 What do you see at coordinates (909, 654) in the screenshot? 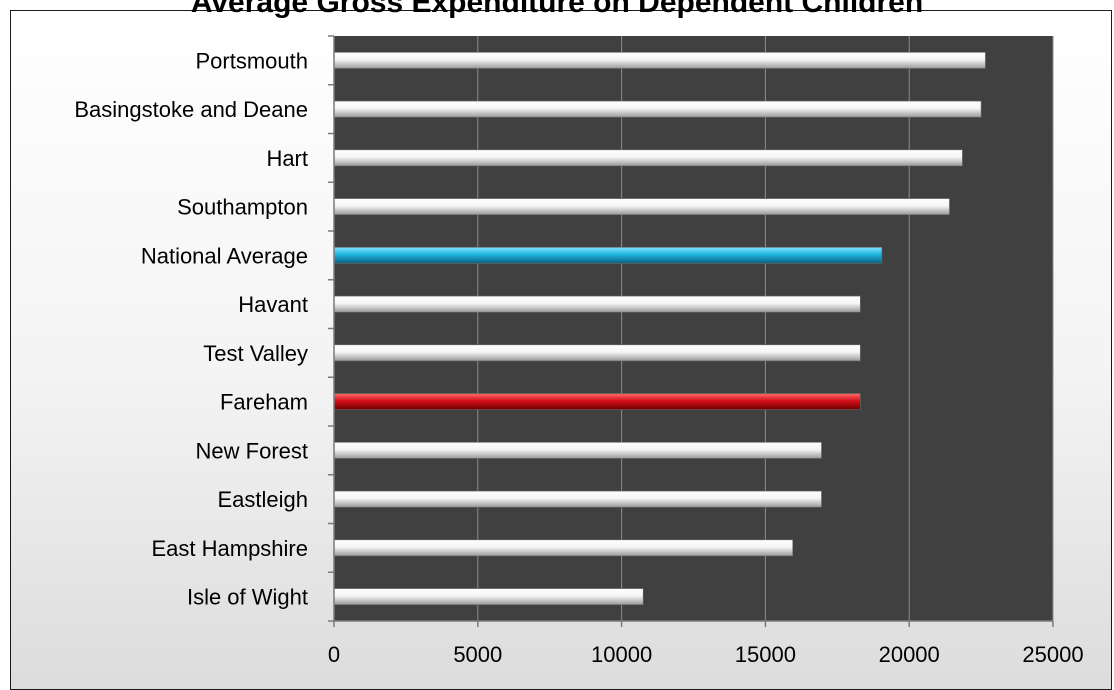
I see `x-tick-label: 20000` at bounding box center [909, 654].